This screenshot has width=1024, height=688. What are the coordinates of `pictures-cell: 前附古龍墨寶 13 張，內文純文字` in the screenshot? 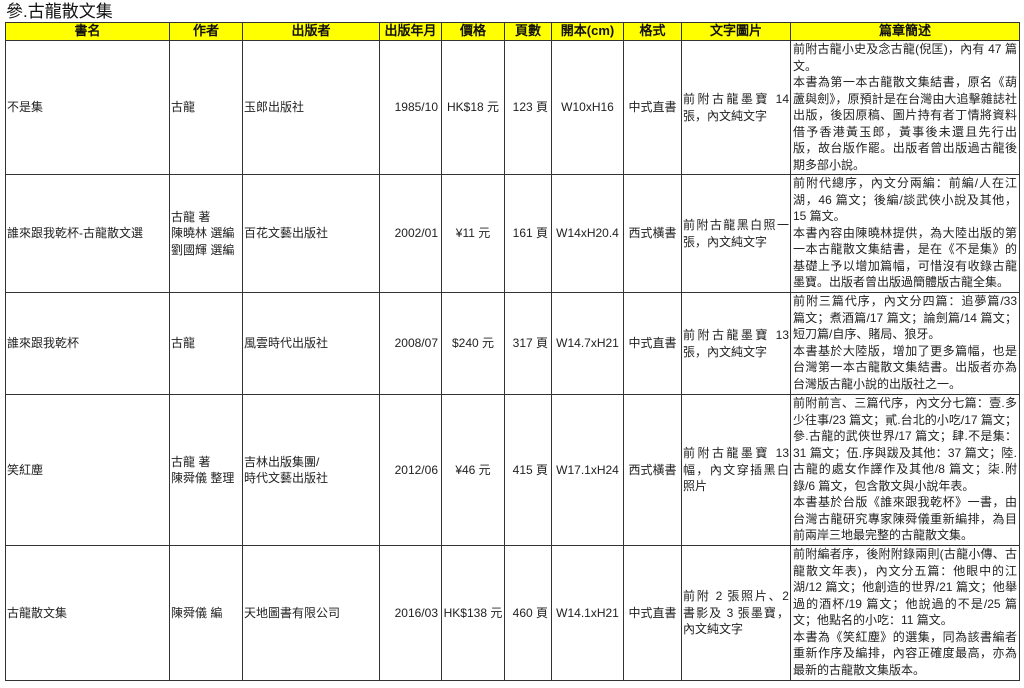 It's located at (736, 343).